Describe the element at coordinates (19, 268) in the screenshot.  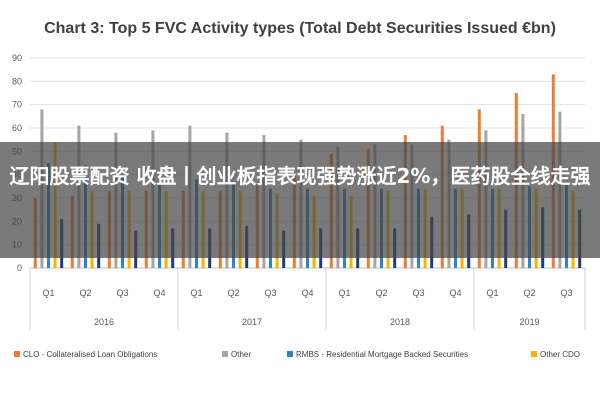
I see `y-tick-label: 0` at that location.